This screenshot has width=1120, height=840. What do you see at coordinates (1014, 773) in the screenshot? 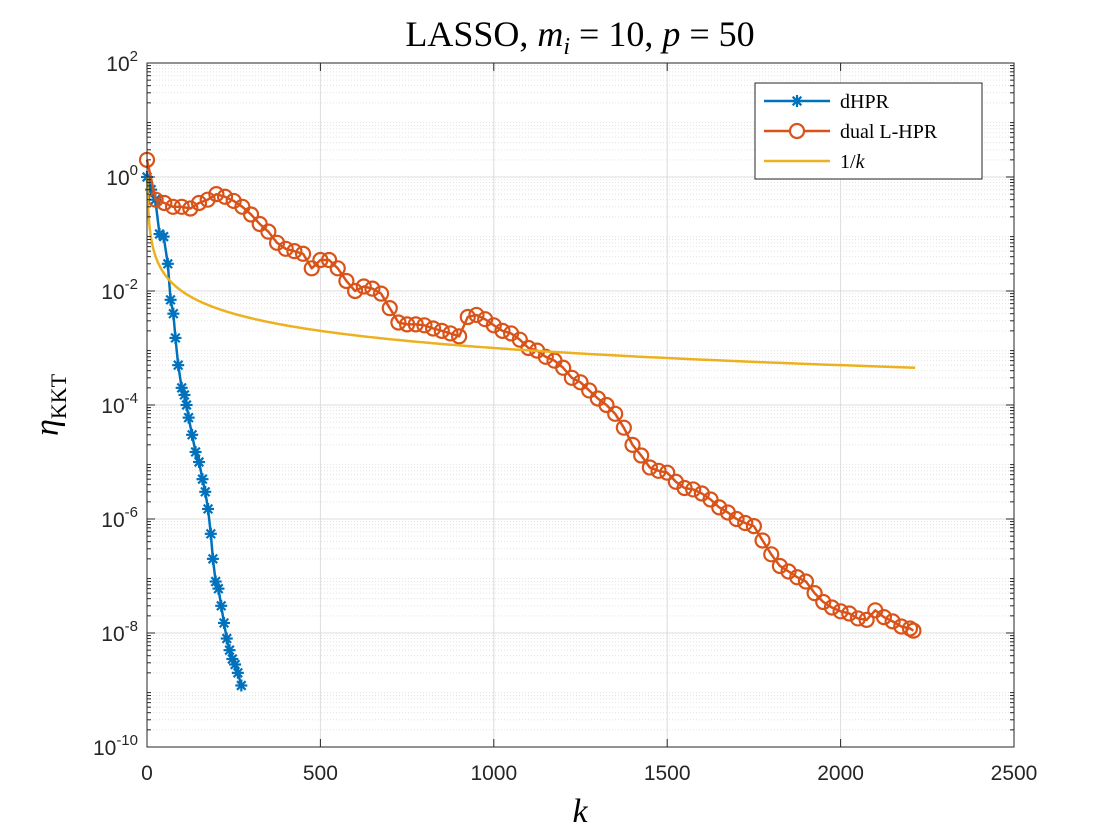
I see `x-tick-label: 2500` at bounding box center [1014, 773].